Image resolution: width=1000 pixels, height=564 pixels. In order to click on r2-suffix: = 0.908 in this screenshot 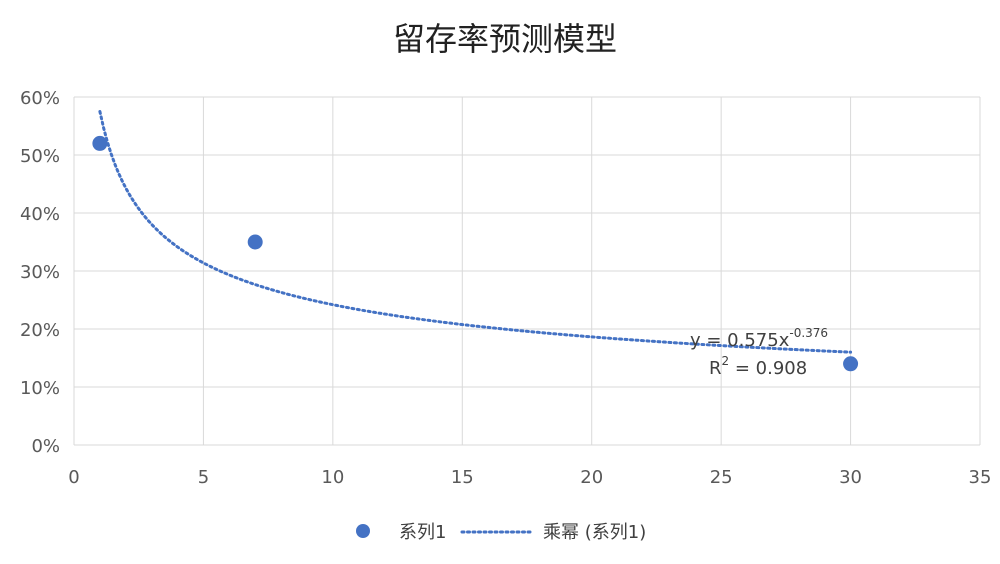, I will do `click(768, 368)`.